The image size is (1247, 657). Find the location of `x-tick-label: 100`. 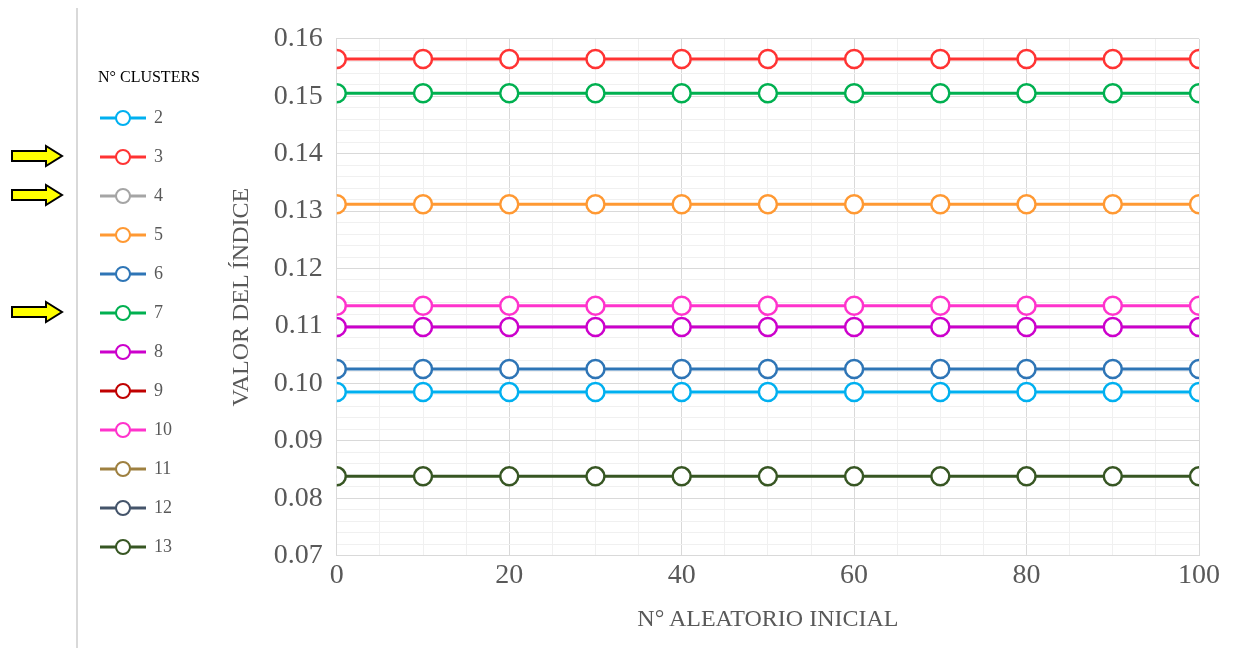

x-tick-label: 100 is located at coordinates (1199, 573).